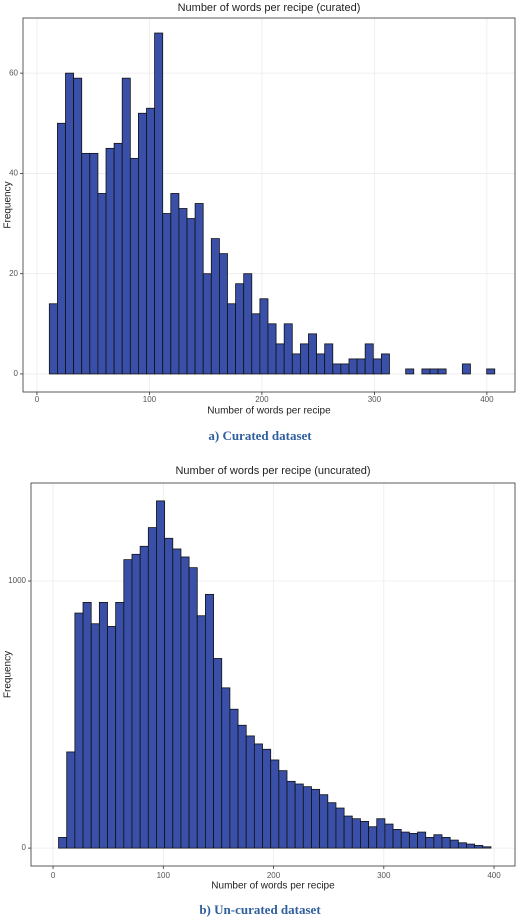 The image size is (520, 920). I want to click on caption: a) Curated dataset, so click(260, 435).